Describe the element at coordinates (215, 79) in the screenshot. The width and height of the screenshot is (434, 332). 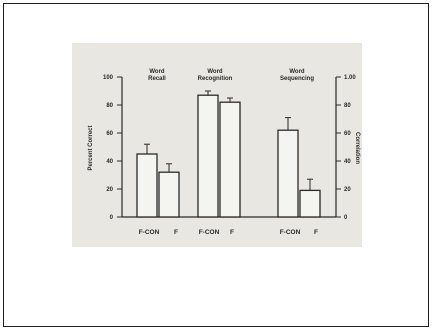
I see `group-title: Recognition` at that location.